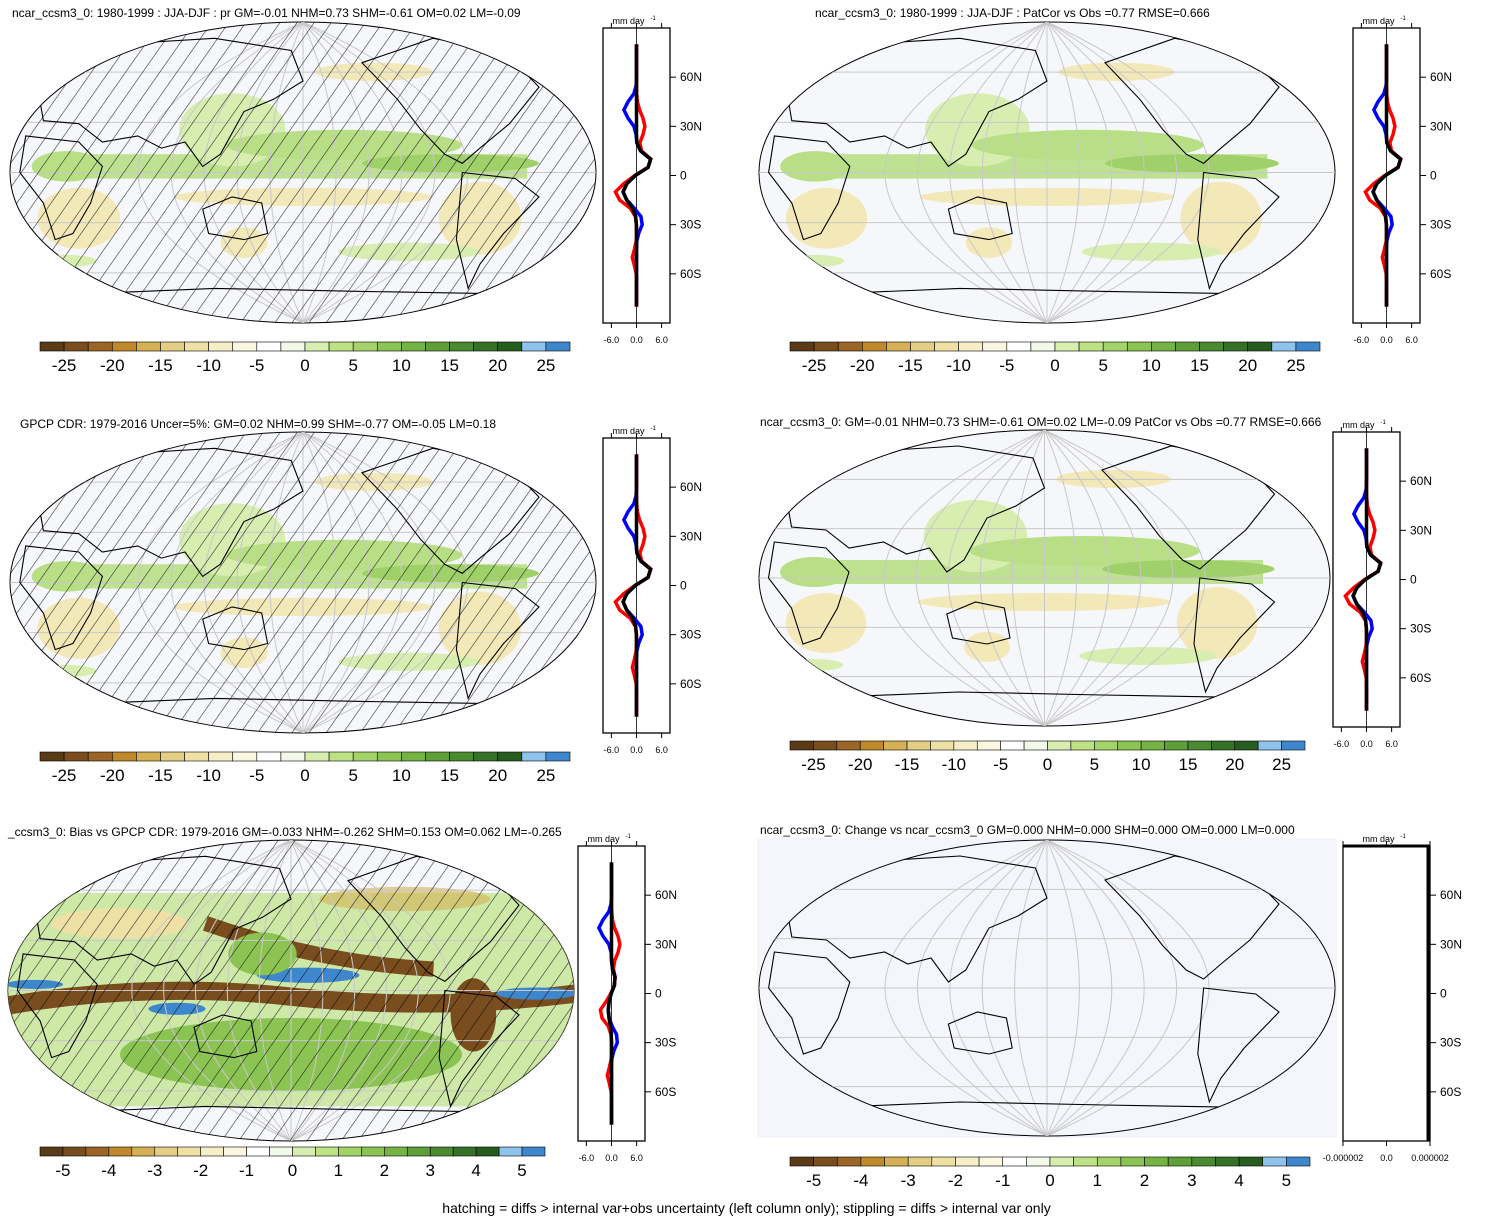  I want to click on colorbar-tick-label: 1, so click(338, 1170).